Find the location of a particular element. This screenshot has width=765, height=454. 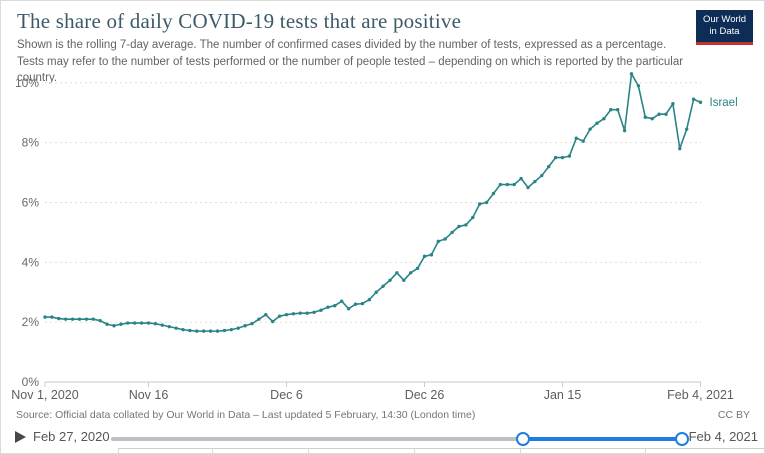

y-tick-label: 0% is located at coordinates (31, 382).